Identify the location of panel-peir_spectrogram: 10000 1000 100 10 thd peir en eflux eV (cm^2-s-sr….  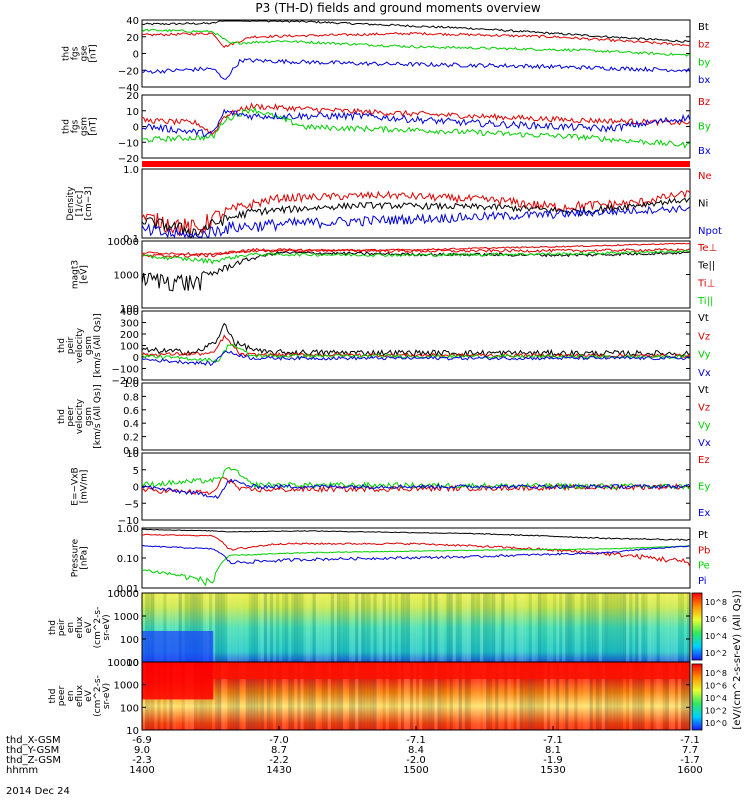
(369, 629).